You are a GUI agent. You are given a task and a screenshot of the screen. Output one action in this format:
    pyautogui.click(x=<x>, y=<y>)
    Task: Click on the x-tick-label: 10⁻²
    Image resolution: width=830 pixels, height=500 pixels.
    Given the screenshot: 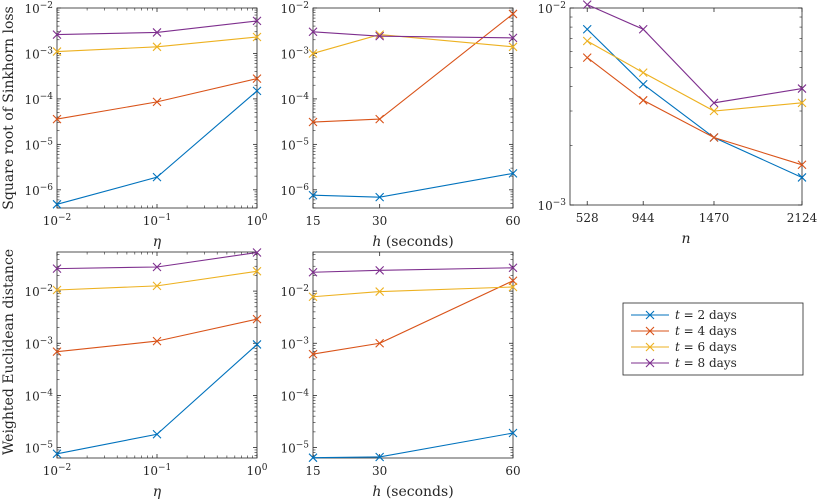 What is the action you would take?
    pyautogui.click(x=57, y=470)
    